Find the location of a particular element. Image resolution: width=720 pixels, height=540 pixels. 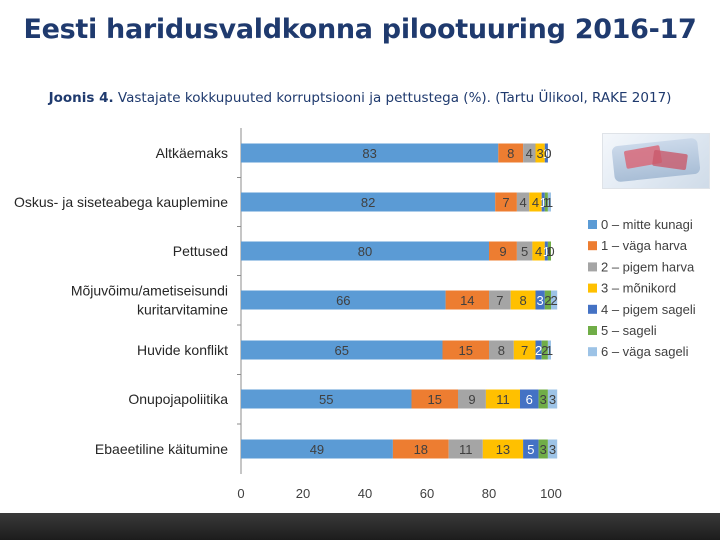

legend-swatch-0-mitte-kunagi is located at coordinates (592, 224).